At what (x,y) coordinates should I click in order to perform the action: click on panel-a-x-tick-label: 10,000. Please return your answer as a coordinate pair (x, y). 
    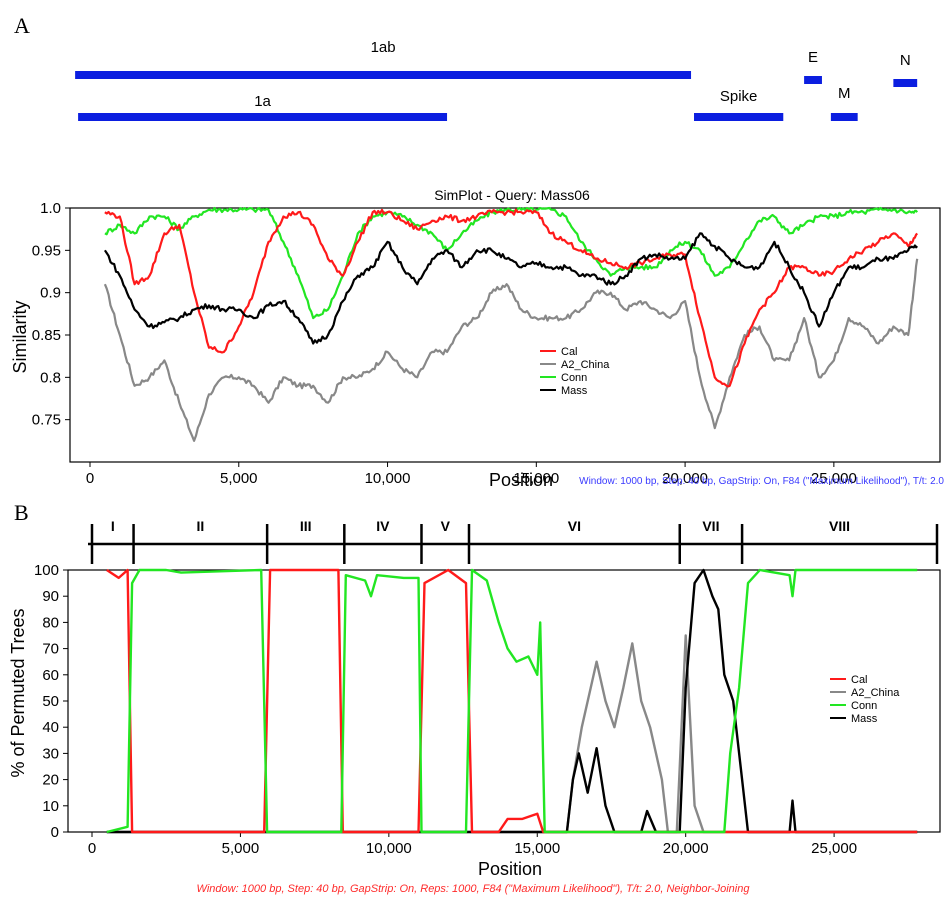
    Looking at the image, I should click on (388, 478).